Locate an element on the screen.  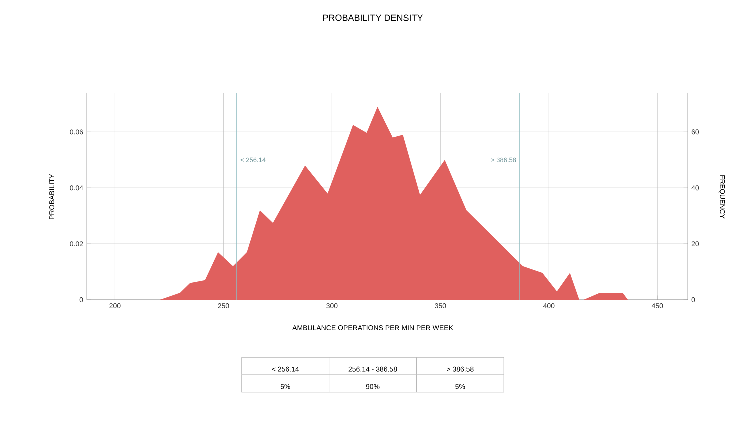
chart-title: PROBABILITY DENSITY is located at coordinates (373, 18).